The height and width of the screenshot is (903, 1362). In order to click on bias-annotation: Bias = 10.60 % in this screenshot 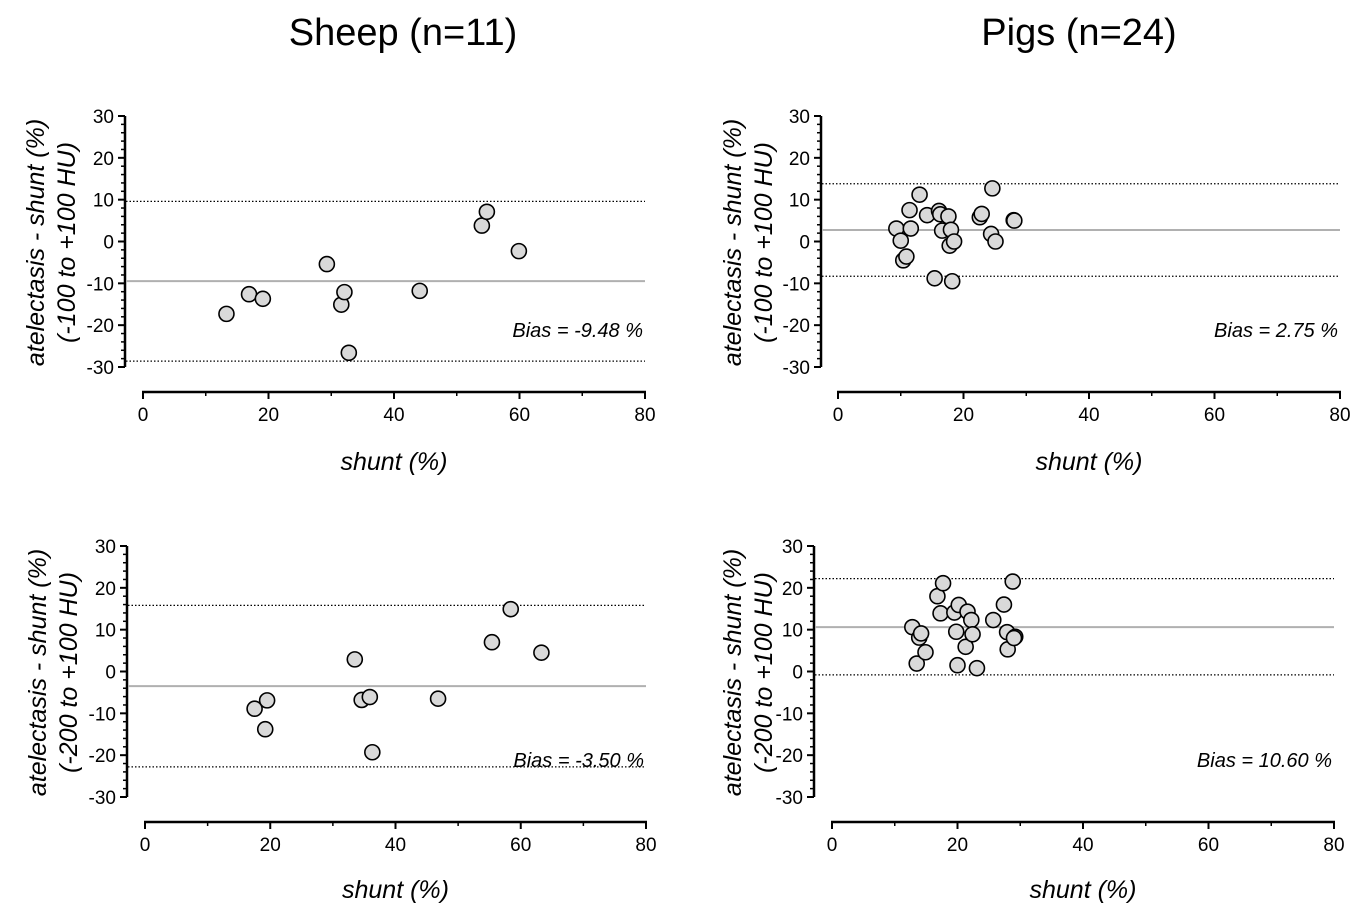, I will do `click(1264, 761)`.